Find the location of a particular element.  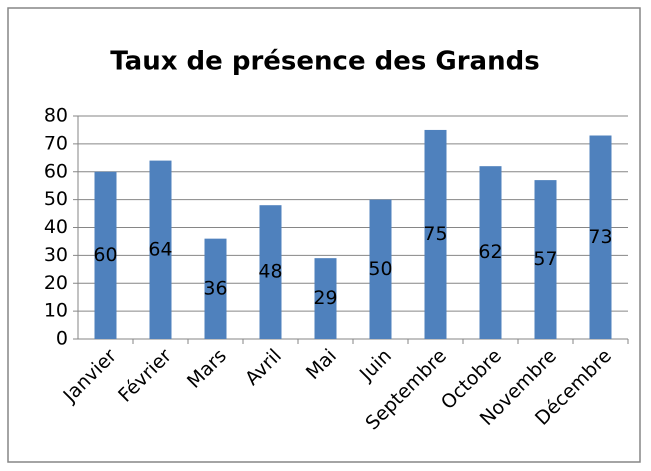

y-tick-label: 30 is located at coordinates (56, 255).